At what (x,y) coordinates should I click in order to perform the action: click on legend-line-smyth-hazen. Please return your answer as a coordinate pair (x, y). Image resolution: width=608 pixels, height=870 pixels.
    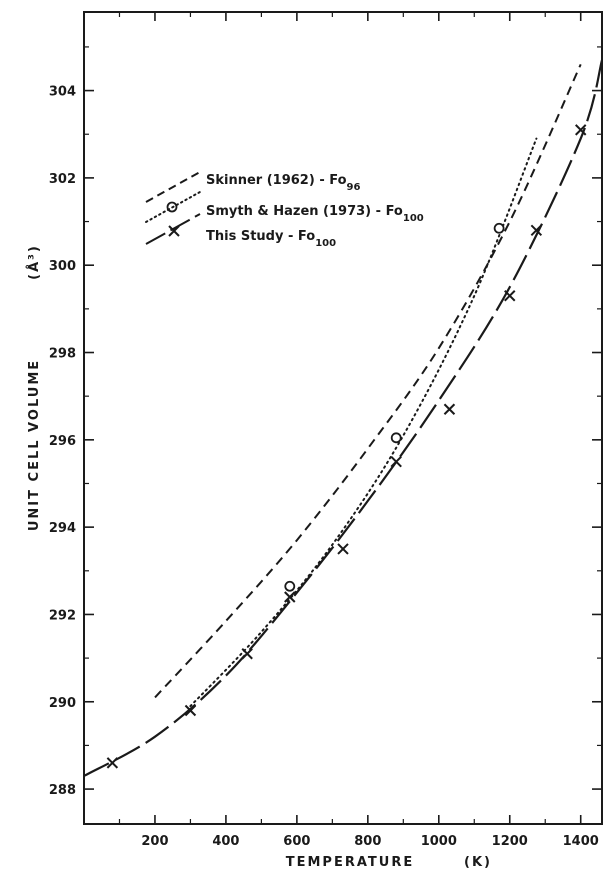
    Looking at the image, I should click on (173, 207).